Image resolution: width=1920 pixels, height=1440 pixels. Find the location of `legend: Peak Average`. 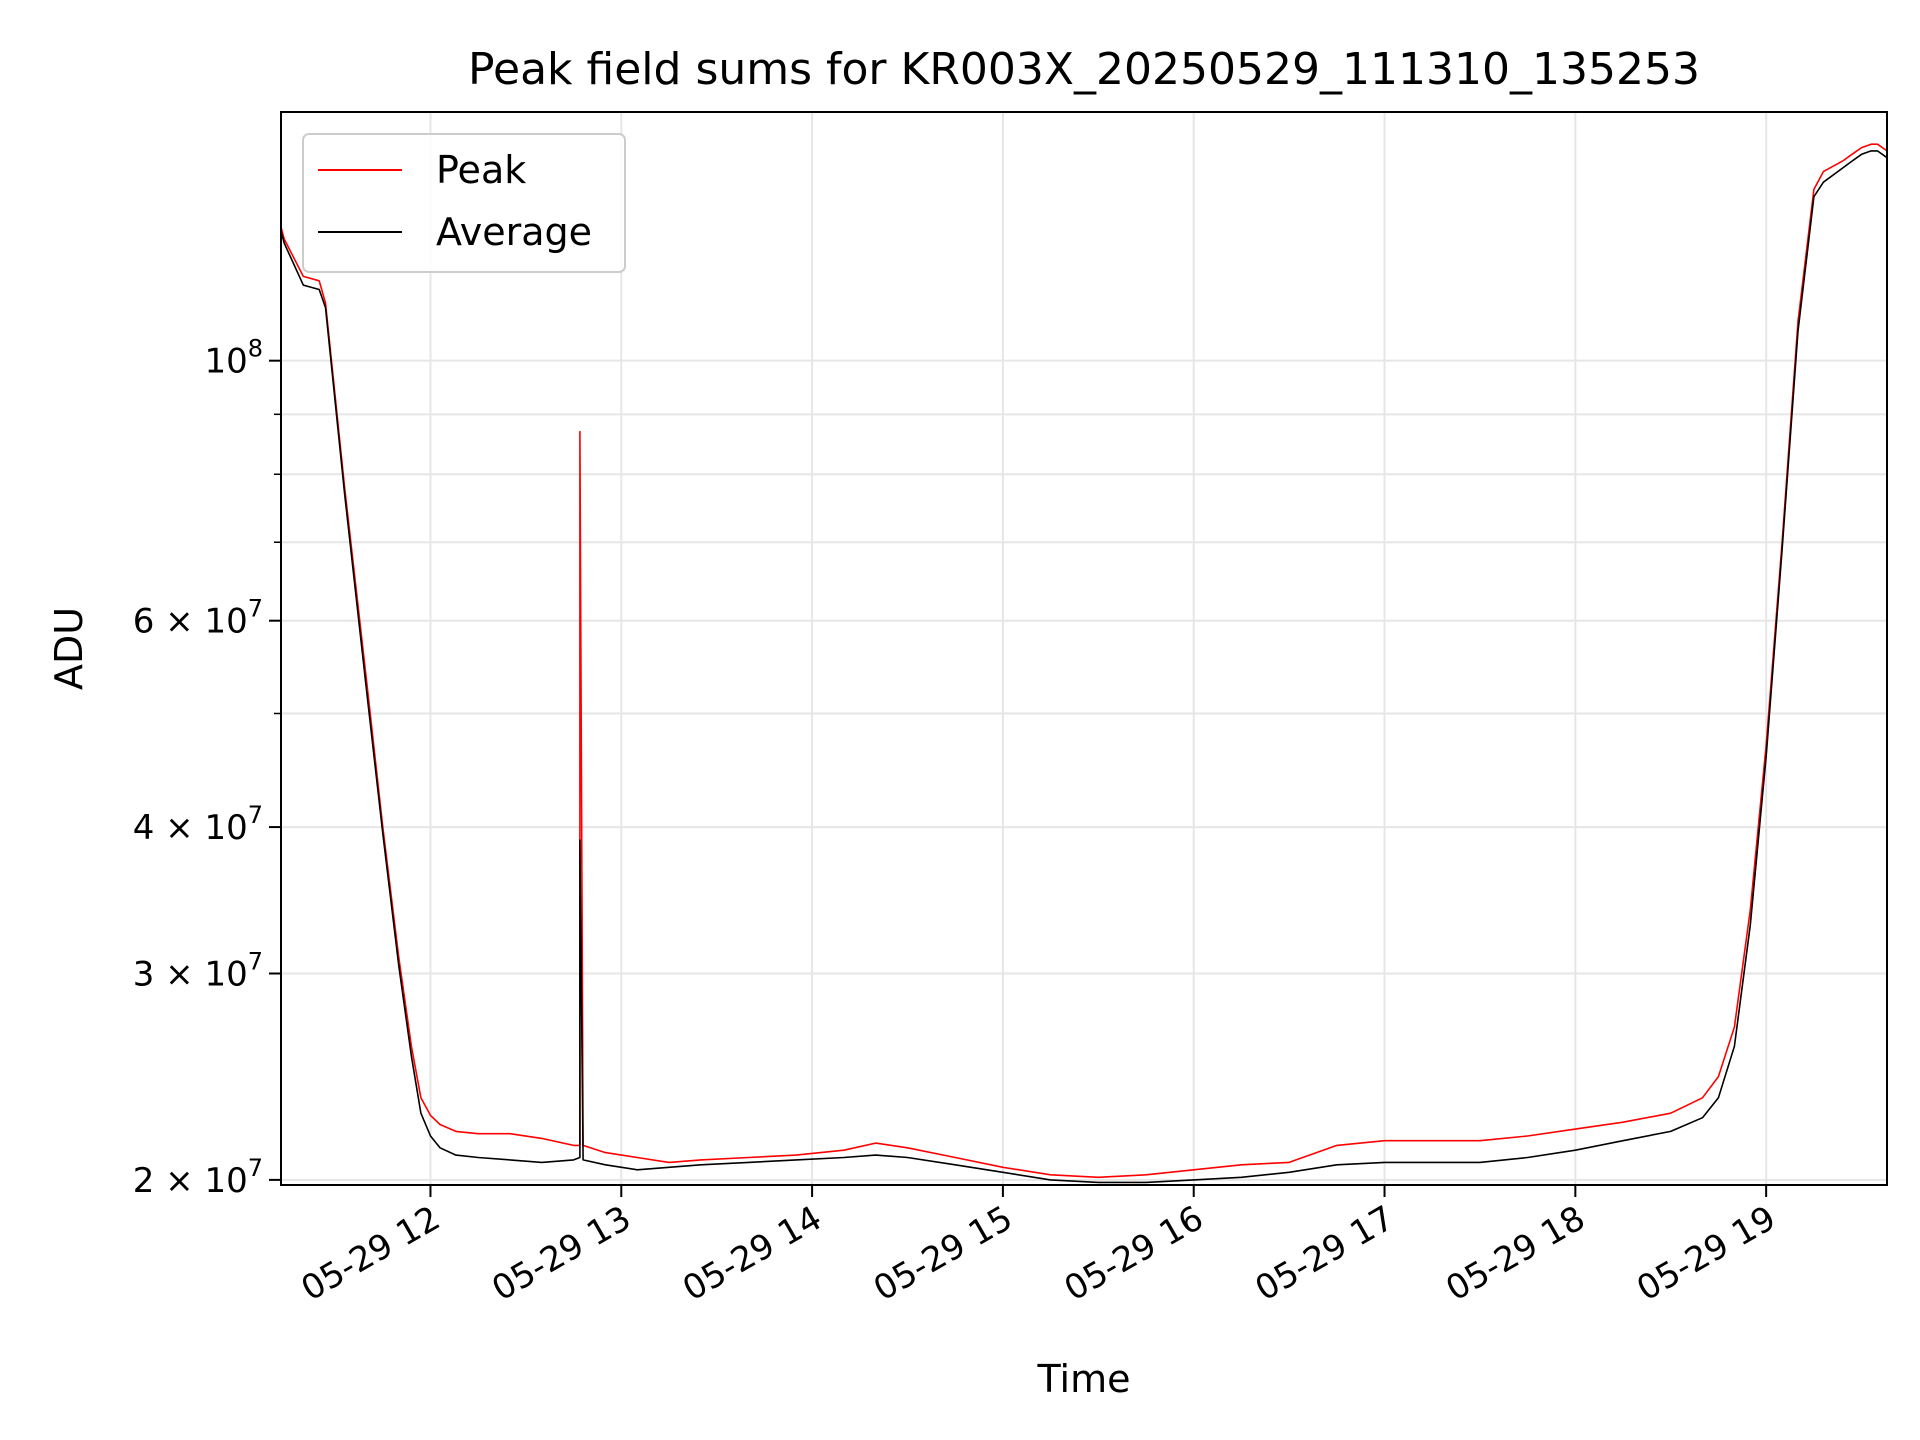

legend: Peak Average is located at coordinates (464, 203).